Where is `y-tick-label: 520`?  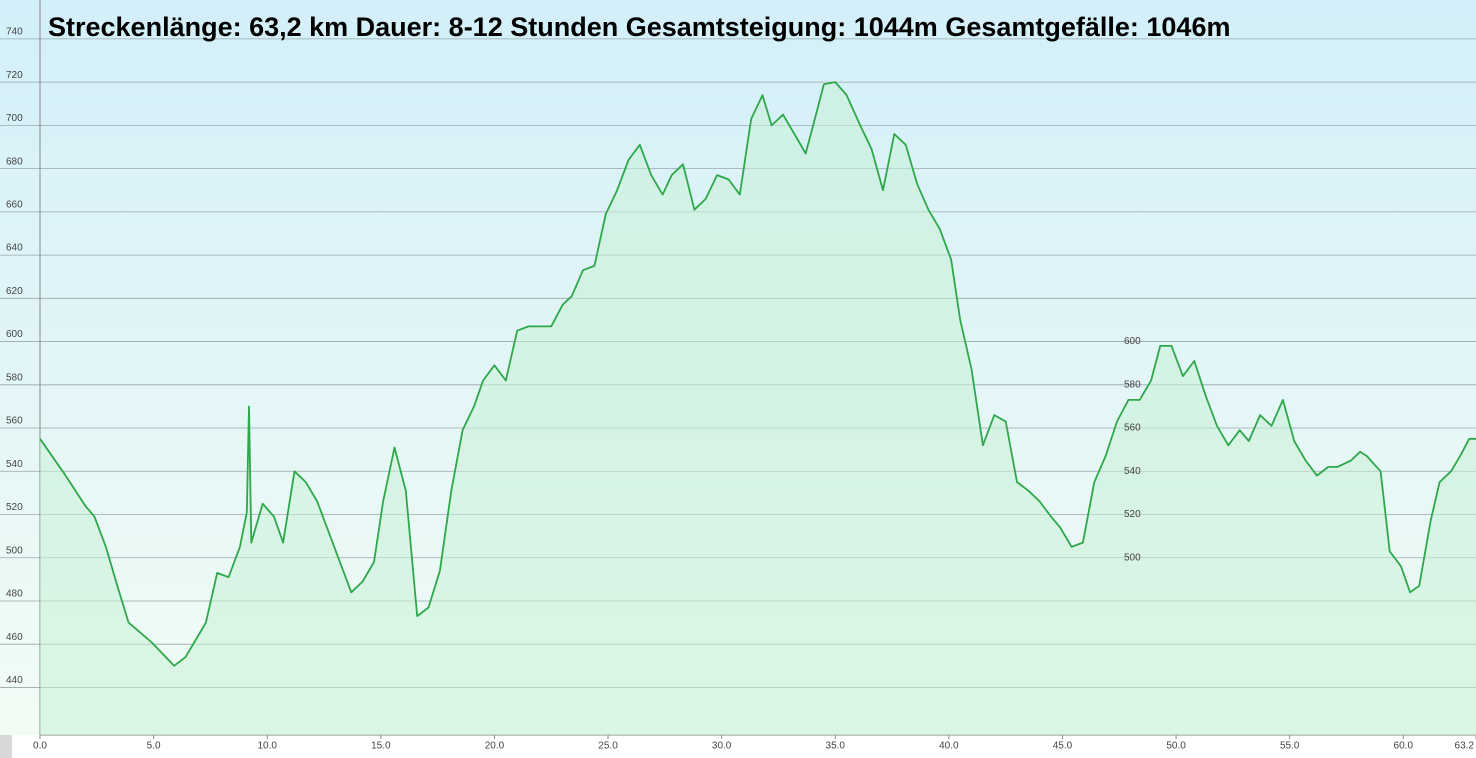
y-tick-label: 520 is located at coordinates (14, 507).